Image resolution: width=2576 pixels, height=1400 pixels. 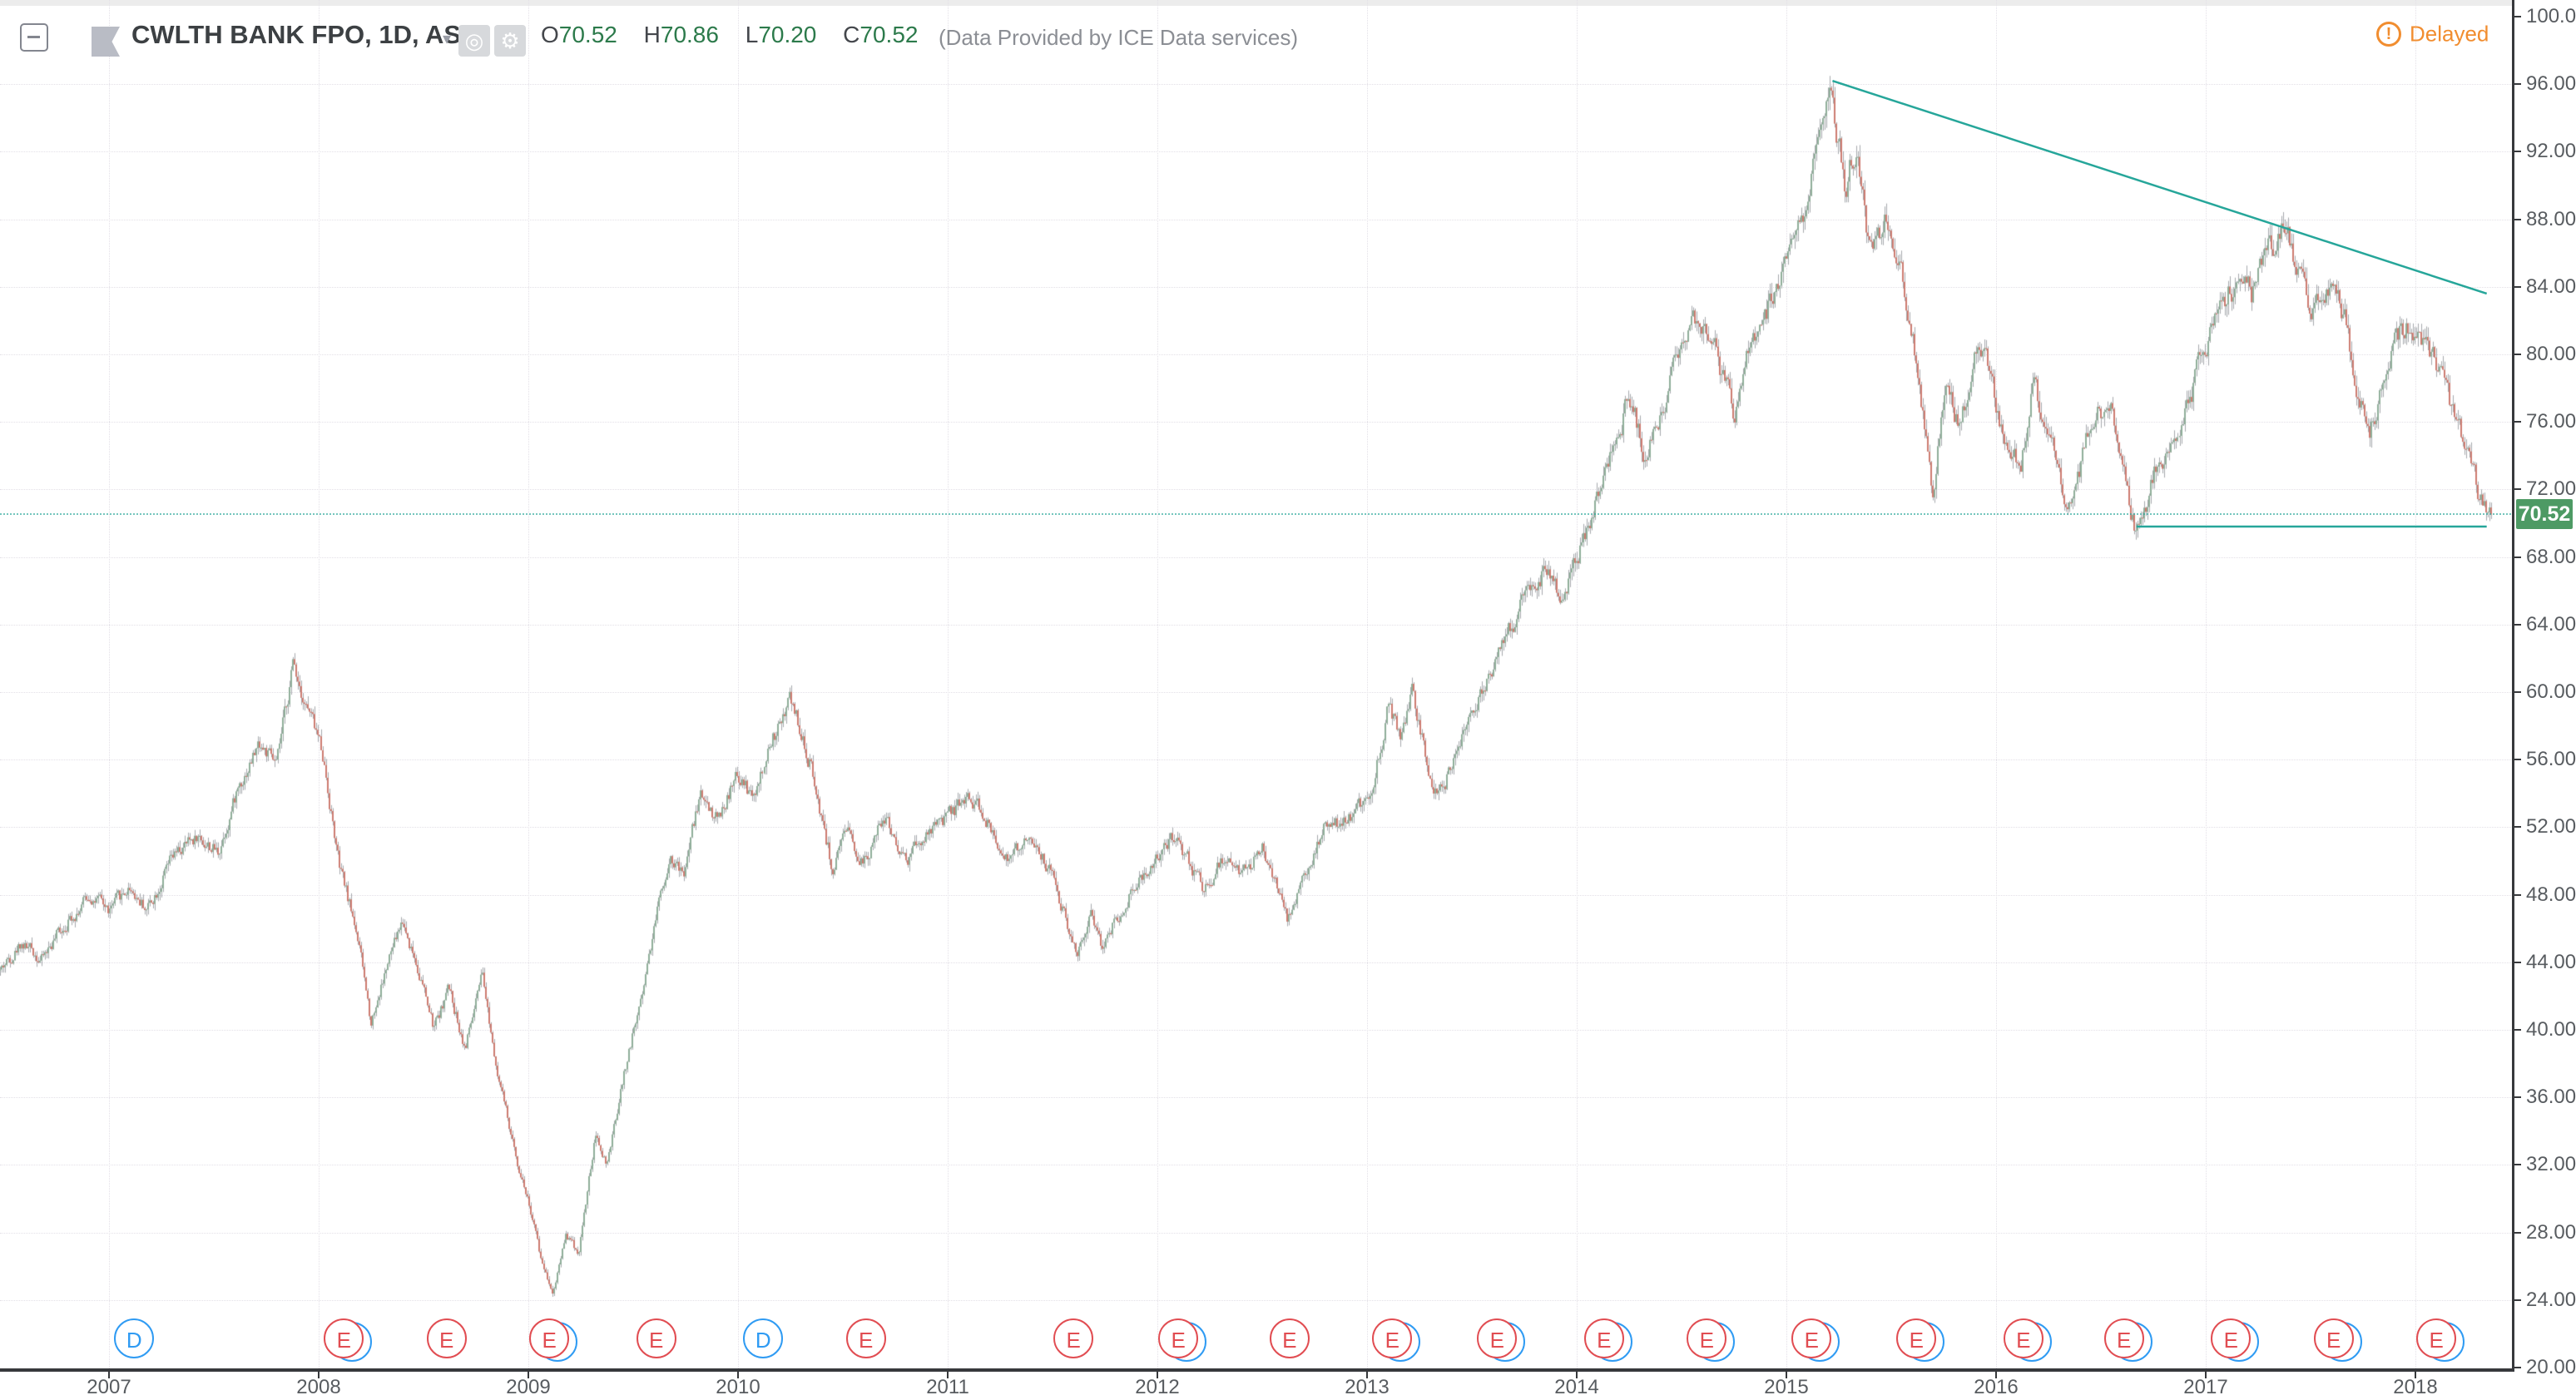 What do you see at coordinates (109, 1387) in the screenshot?
I see `year-label: 2007` at bounding box center [109, 1387].